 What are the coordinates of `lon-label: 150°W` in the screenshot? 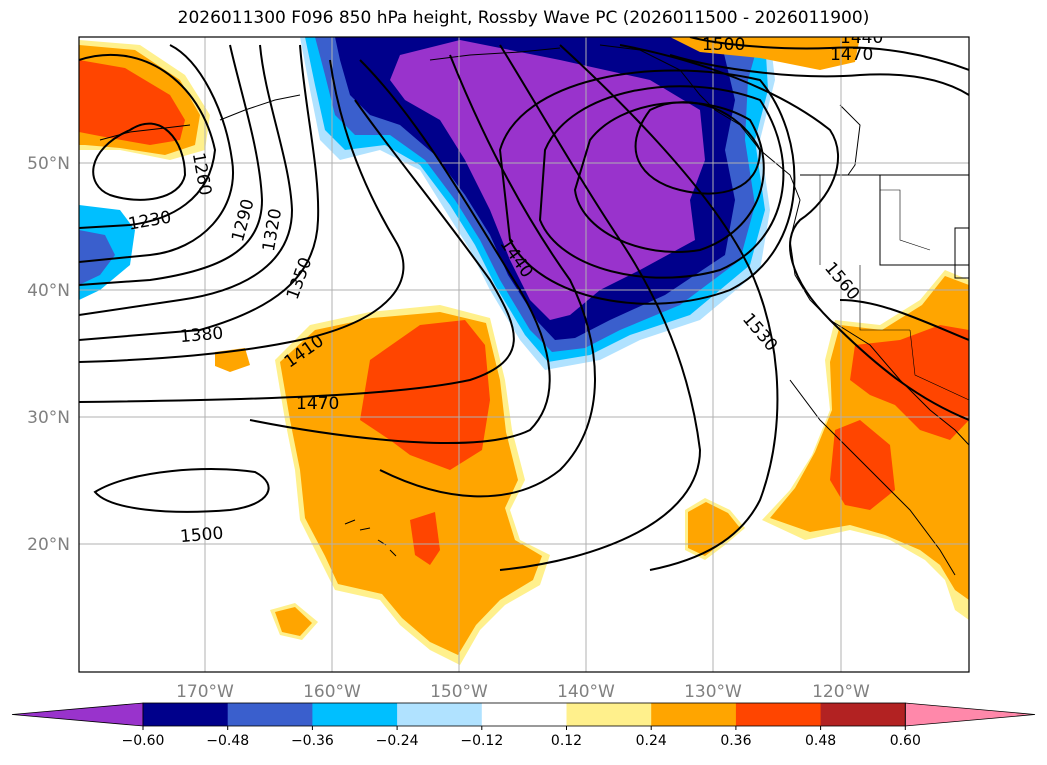 It's located at (459, 692).